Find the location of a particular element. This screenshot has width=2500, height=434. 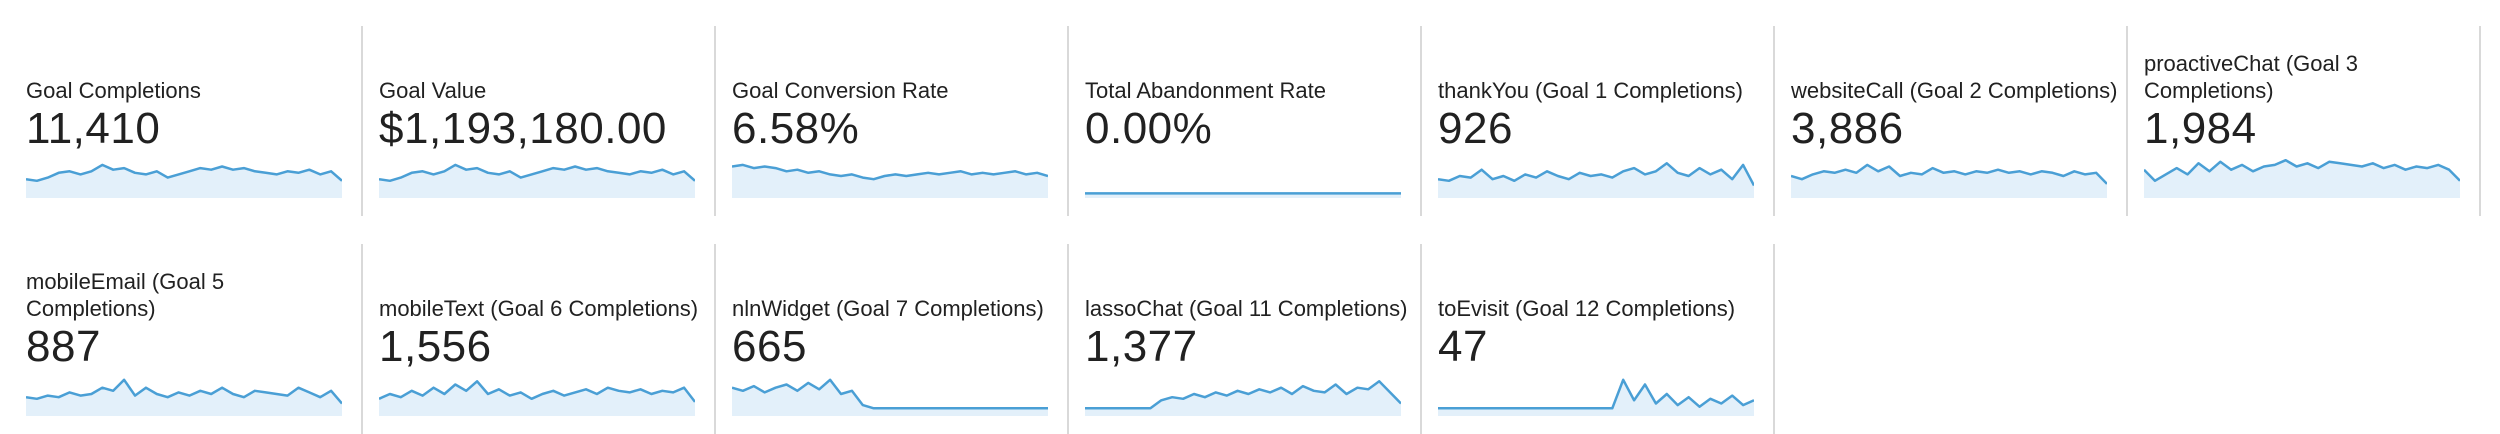

metric-value: 1,377 is located at coordinates (1141, 346).